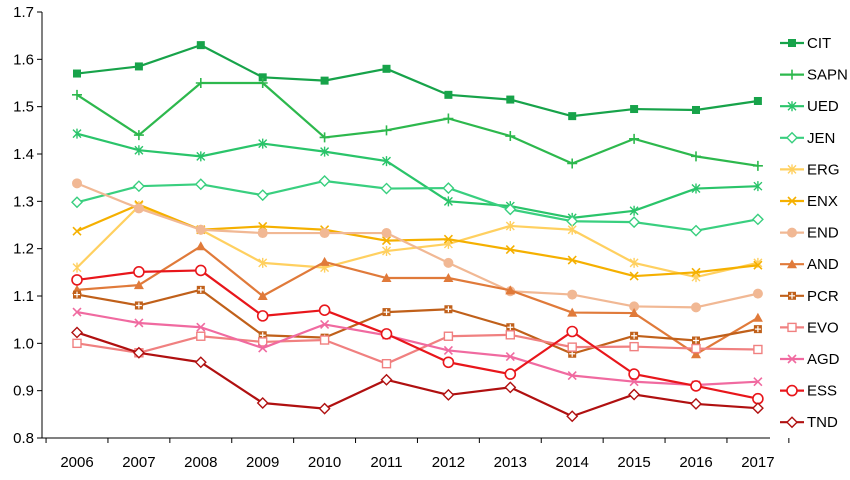 The width and height of the screenshot is (850, 480). What do you see at coordinates (23, 154) in the screenshot?
I see `y-tick-label: 1.4` at bounding box center [23, 154].